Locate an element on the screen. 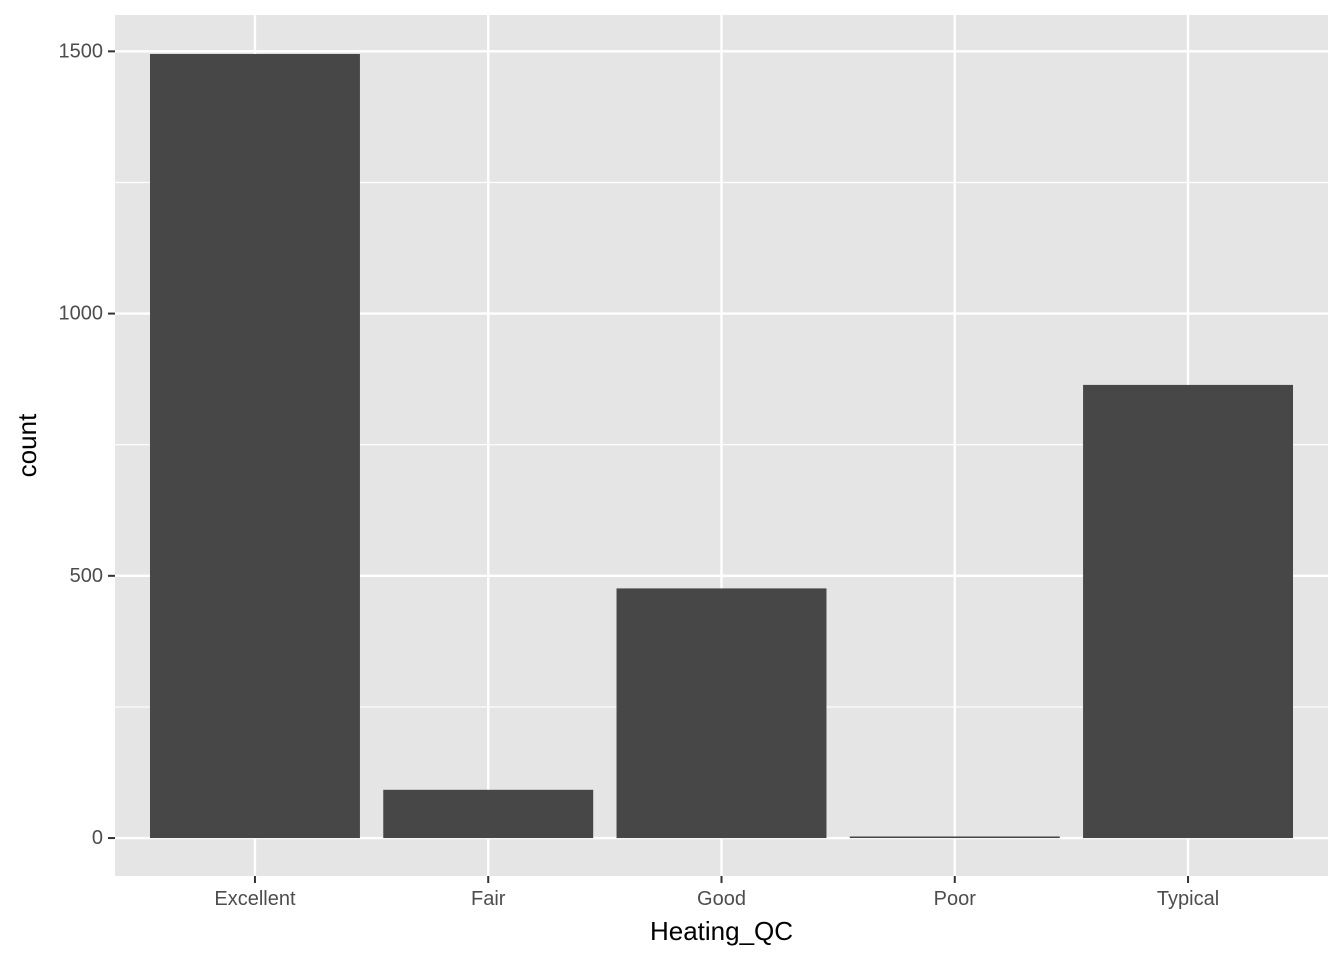 This screenshot has width=1344, height=960. y-tick-label: 1500 is located at coordinates (81, 51).